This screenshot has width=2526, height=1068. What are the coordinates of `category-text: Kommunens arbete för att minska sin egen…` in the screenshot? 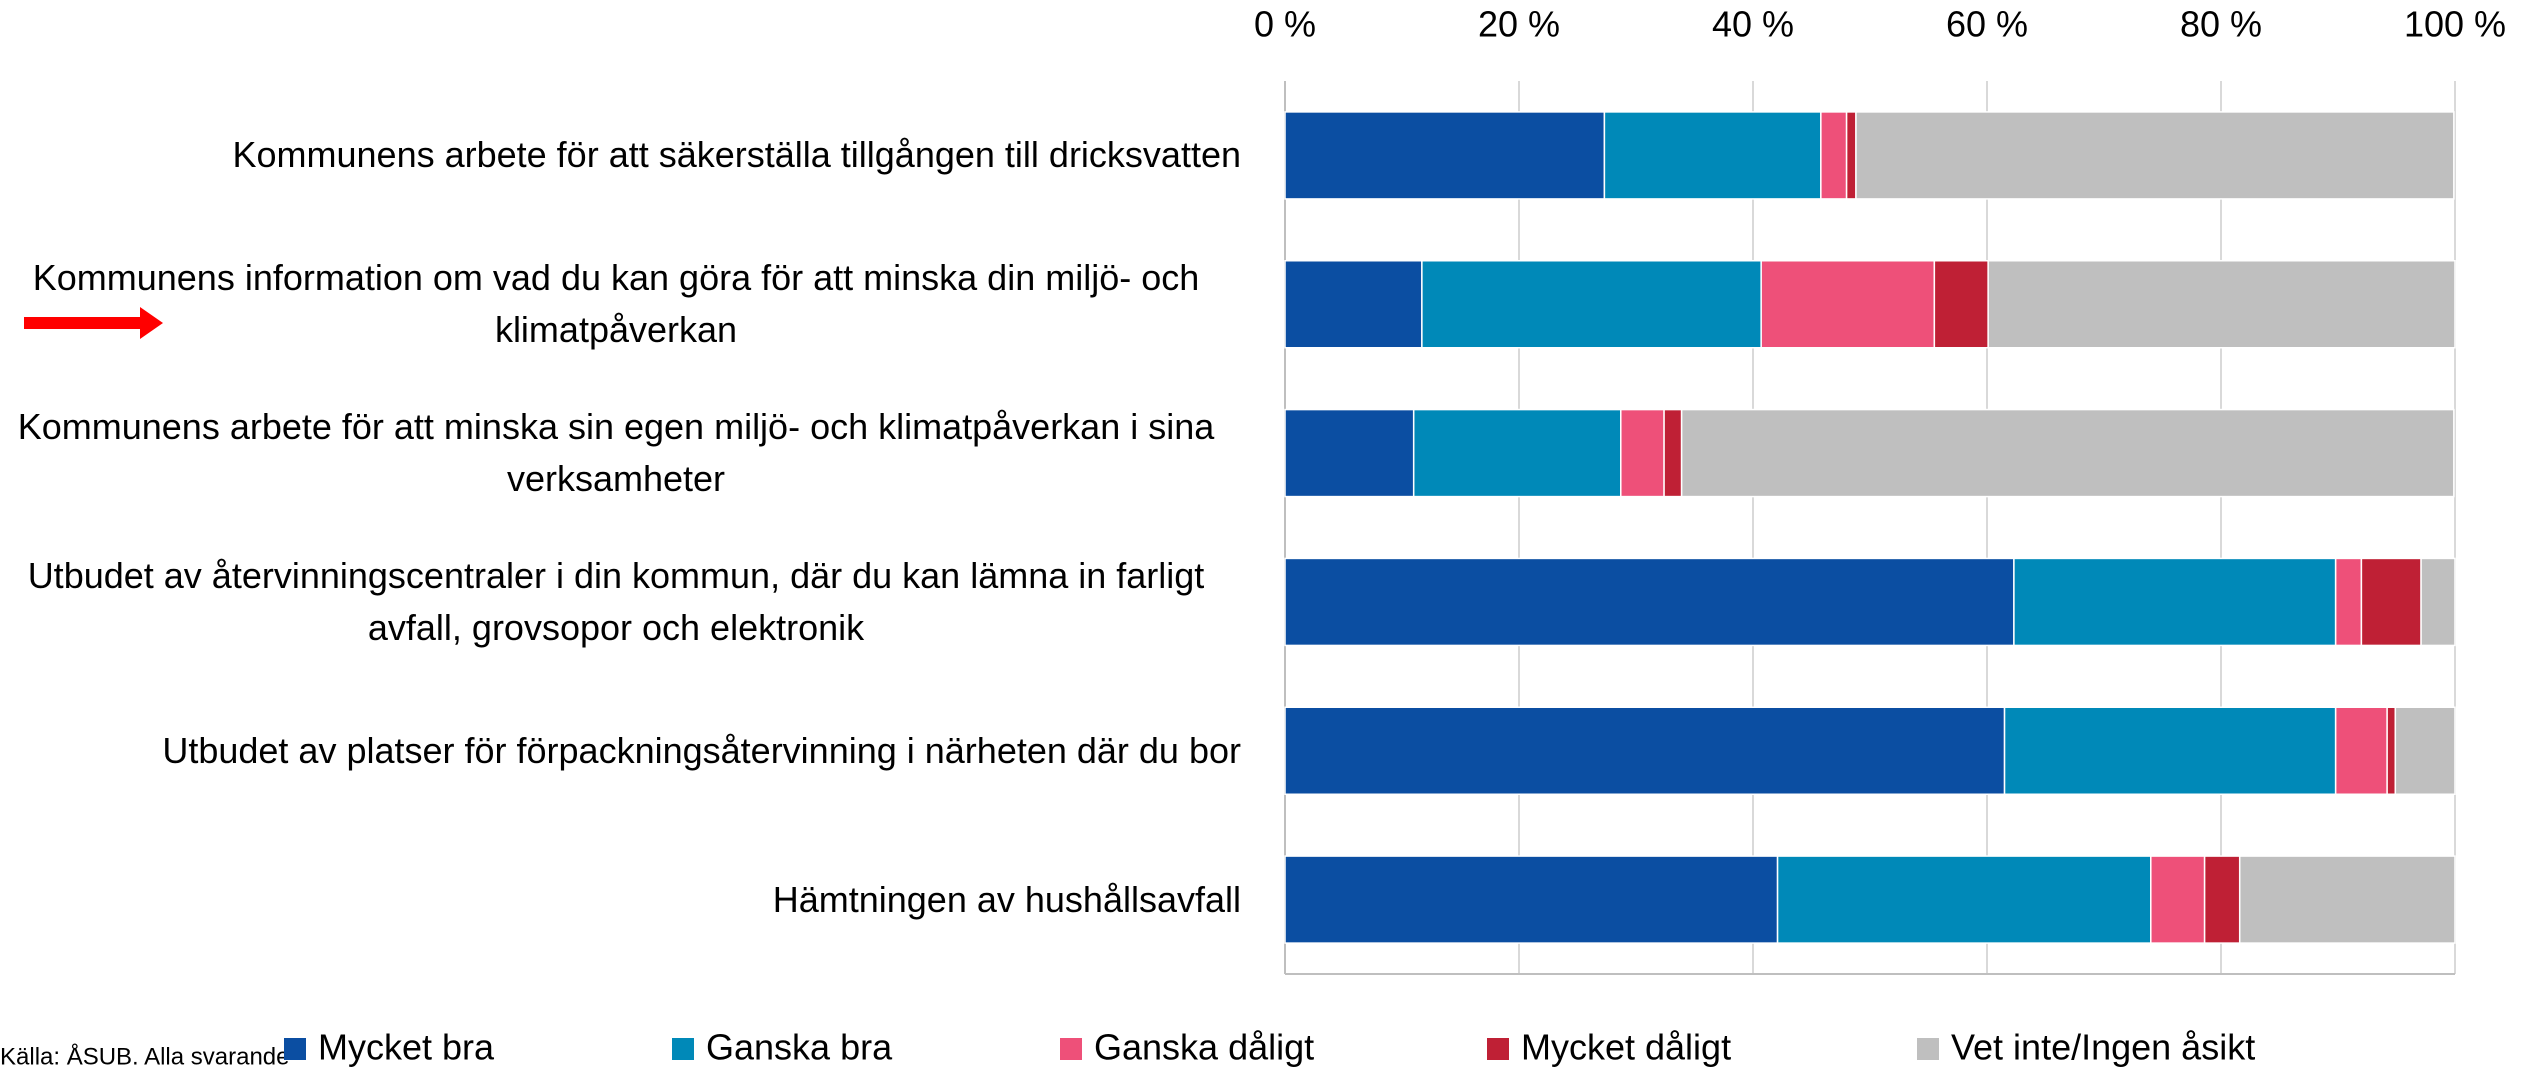 It's located at (616, 453).